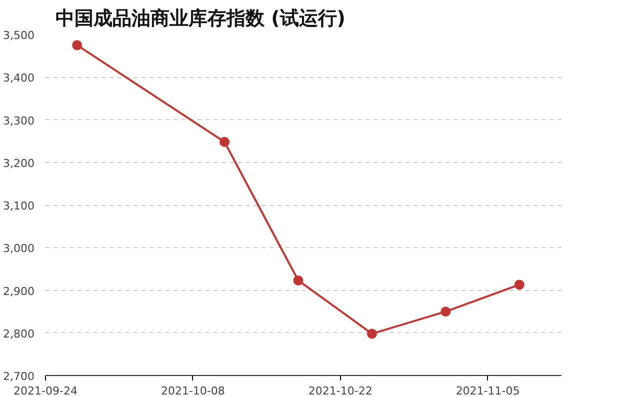 This screenshot has height=397, width=641. What do you see at coordinates (201, 19) in the screenshot?
I see `chart-title: 中国成品油商业库存指数 (试运行)` at bounding box center [201, 19].